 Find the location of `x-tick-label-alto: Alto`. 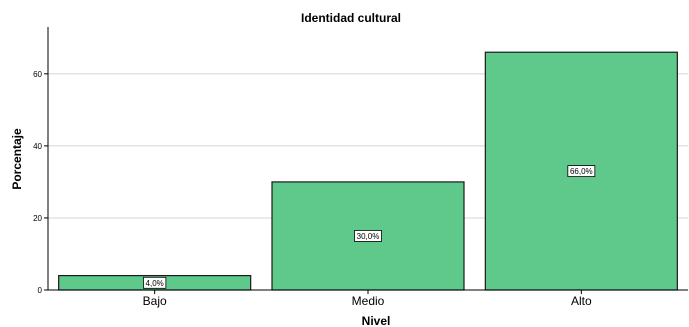

x-tick-label-alto: Alto is located at coordinates (581, 301).